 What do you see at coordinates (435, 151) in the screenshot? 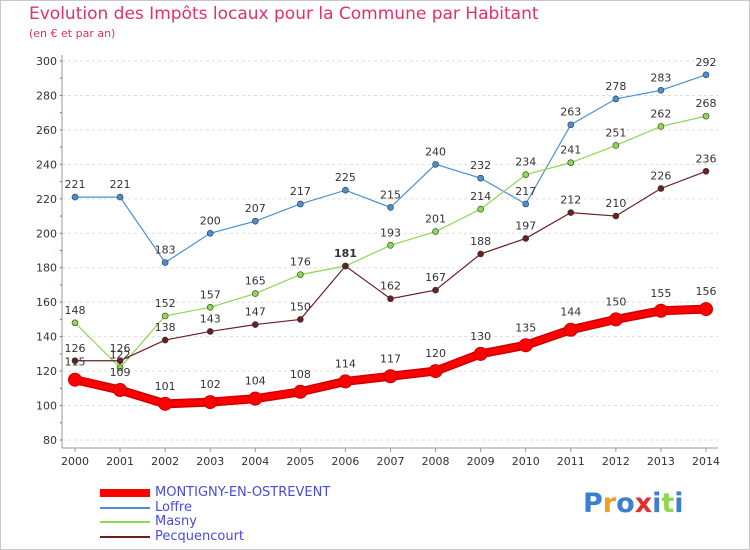
I see `data-label-loffre: 240` at bounding box center [435, 151].